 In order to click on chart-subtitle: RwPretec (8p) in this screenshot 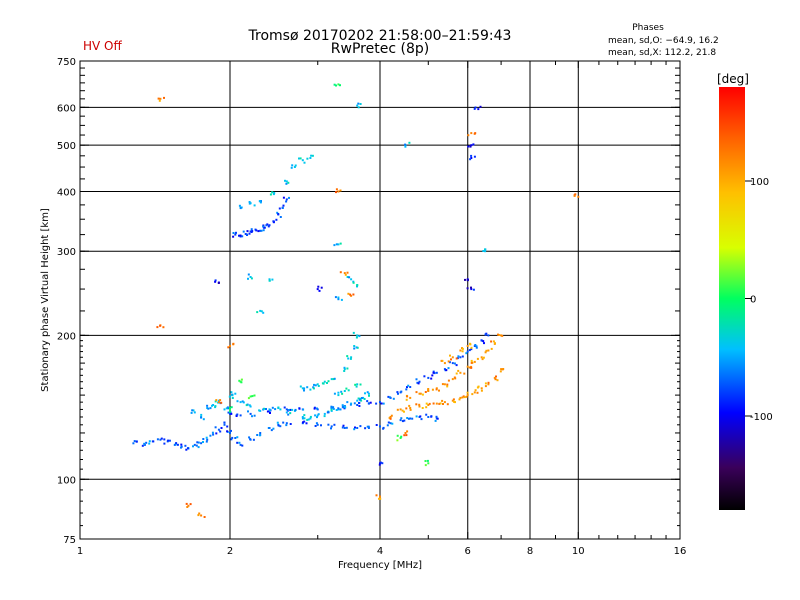, I will do `click(380, 49)`.